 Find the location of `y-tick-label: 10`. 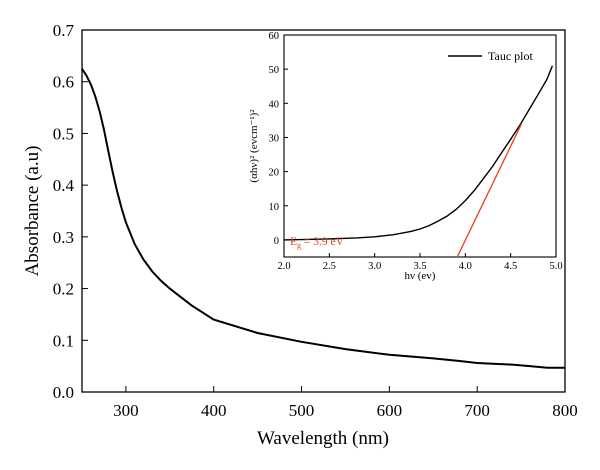

y-tick-label: 10 is located at coordinates (274, 207).